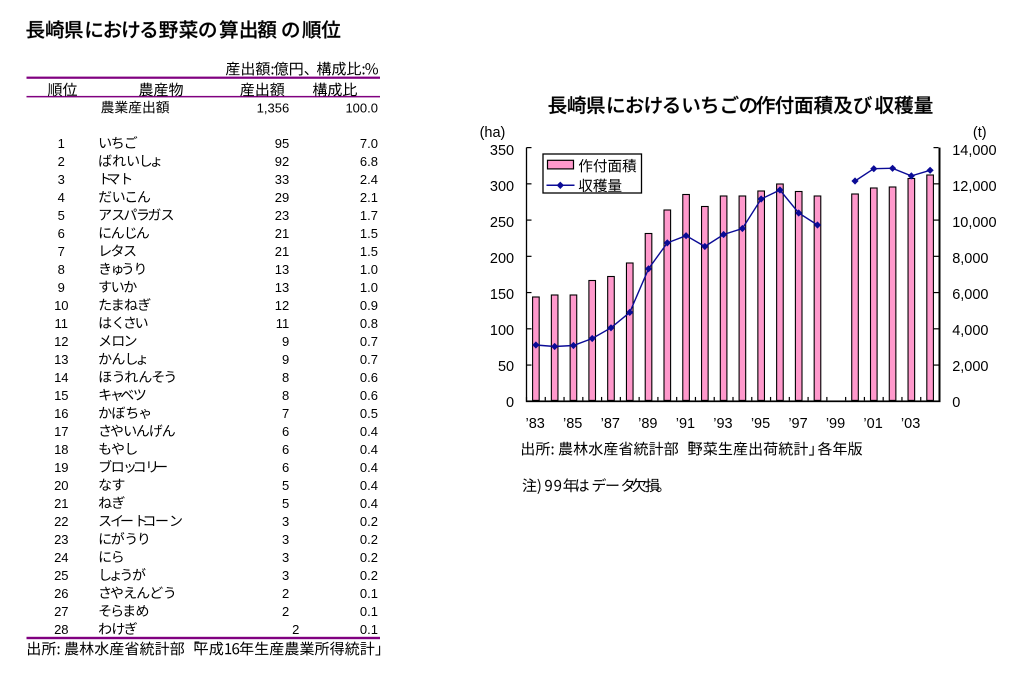 This screenshot has width=1017, height=677. Describe the element at coordinates (910, 424) in the screenshot. I see `svg-text: ’03` at that location.